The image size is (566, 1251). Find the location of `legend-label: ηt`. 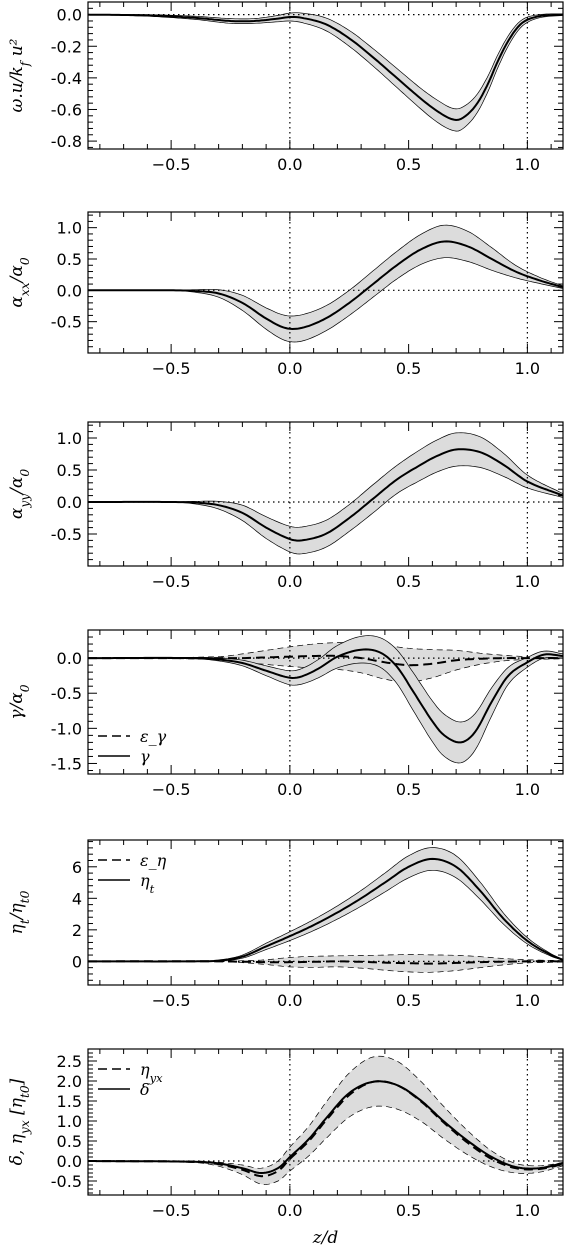

legend-label: ηt is located at coordinates (147, 883).